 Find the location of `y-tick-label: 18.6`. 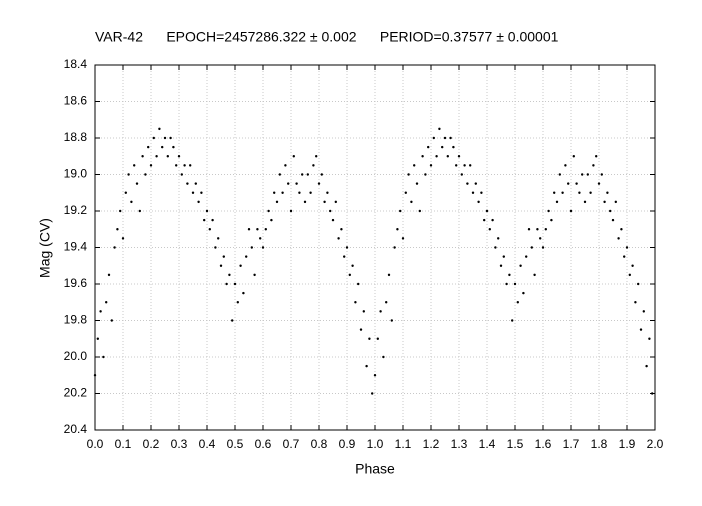

y-tick-label: 18.6 is located at coordinates (76, 101).